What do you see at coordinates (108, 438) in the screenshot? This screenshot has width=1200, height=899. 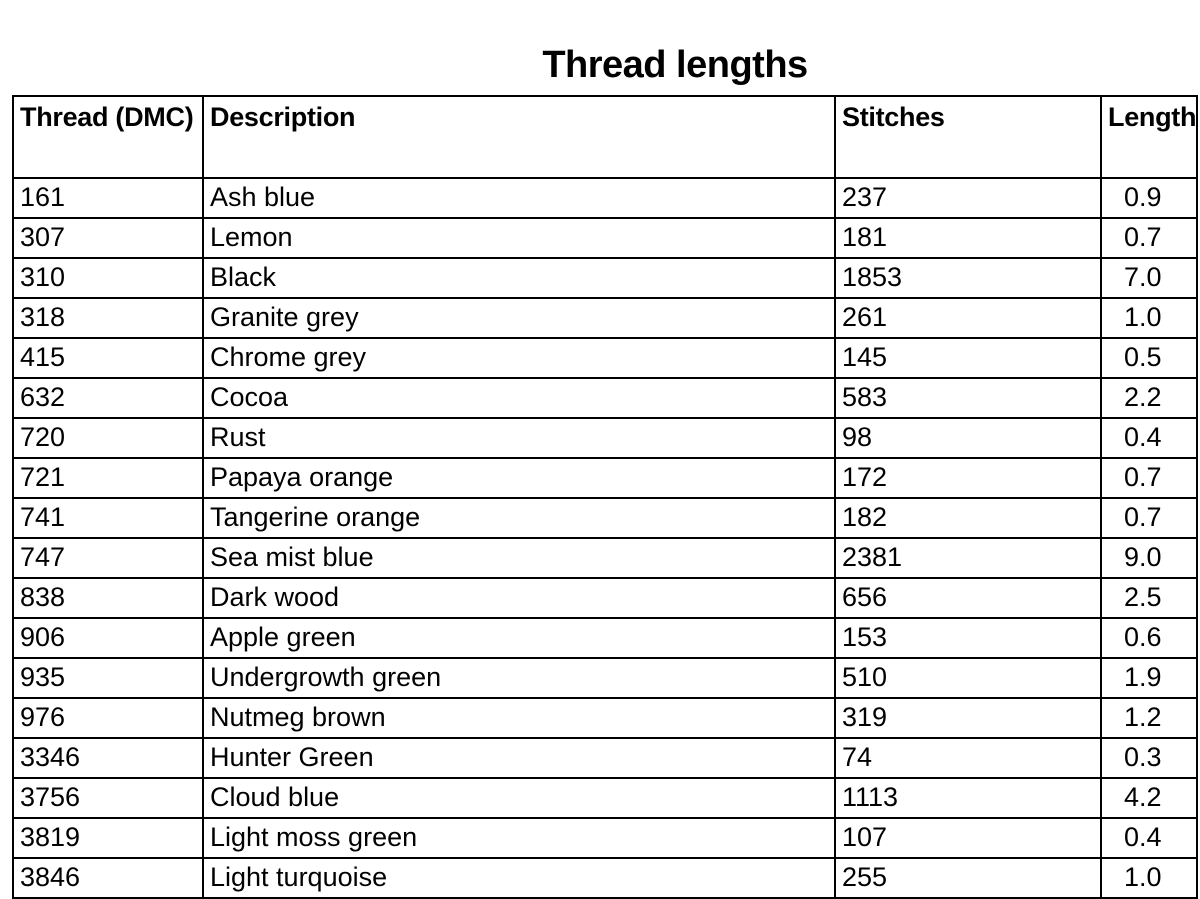 I see `thread-cell: 720` at bounding box center [108, 438].